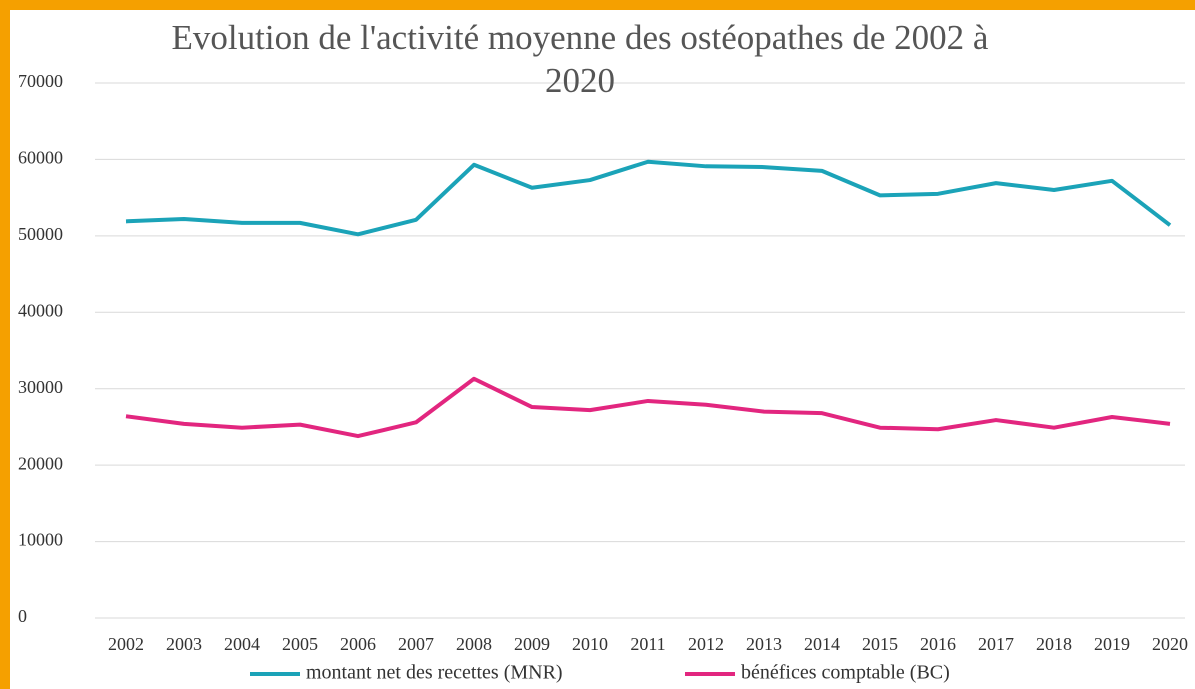 The image size is (1195, 689). I want to click on x-tick-label: 2019, so click(1112, 644).